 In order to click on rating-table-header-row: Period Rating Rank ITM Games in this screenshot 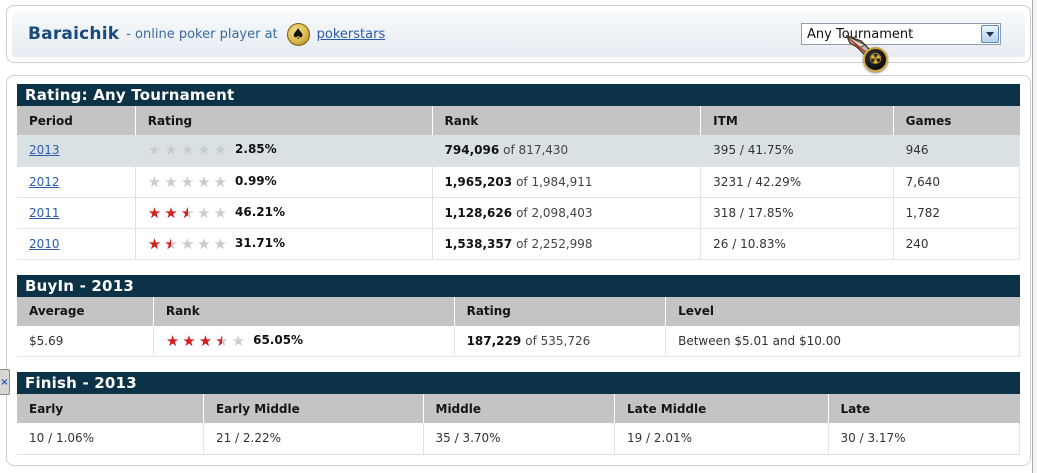, I will do `click(518, 120)`.